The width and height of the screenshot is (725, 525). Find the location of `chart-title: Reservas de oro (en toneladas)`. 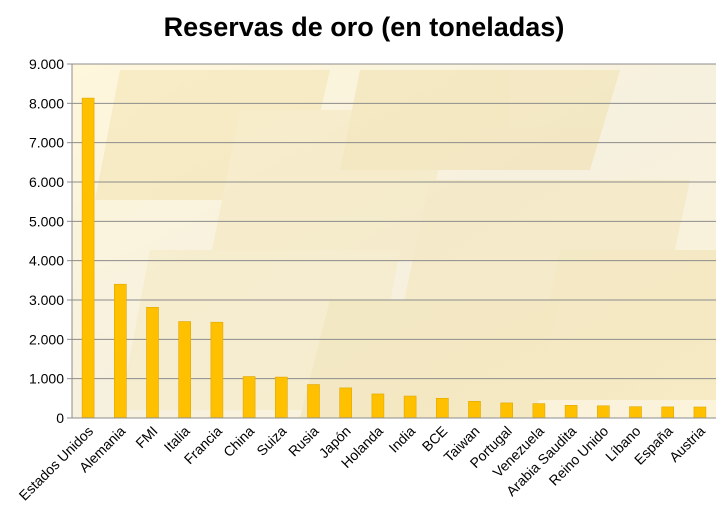

chart-title: Reservas de oro (en toneladas) is located at coordinates (364, 27).